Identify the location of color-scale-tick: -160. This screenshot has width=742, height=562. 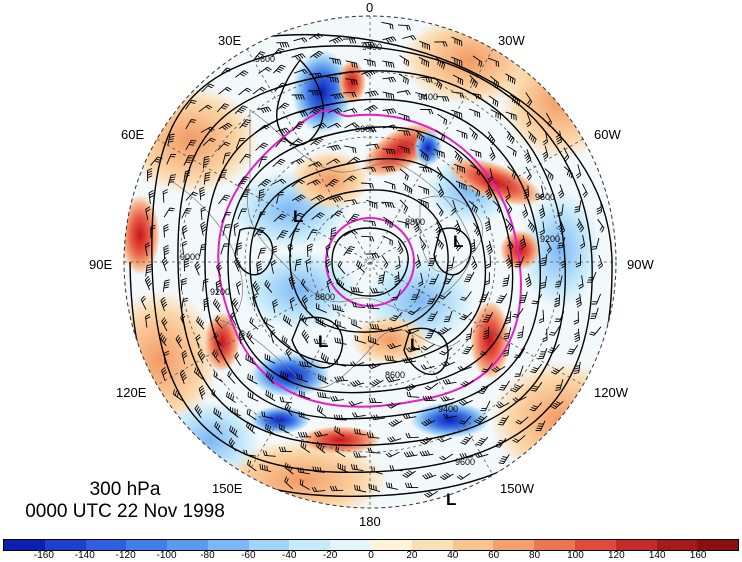
(43, 555).